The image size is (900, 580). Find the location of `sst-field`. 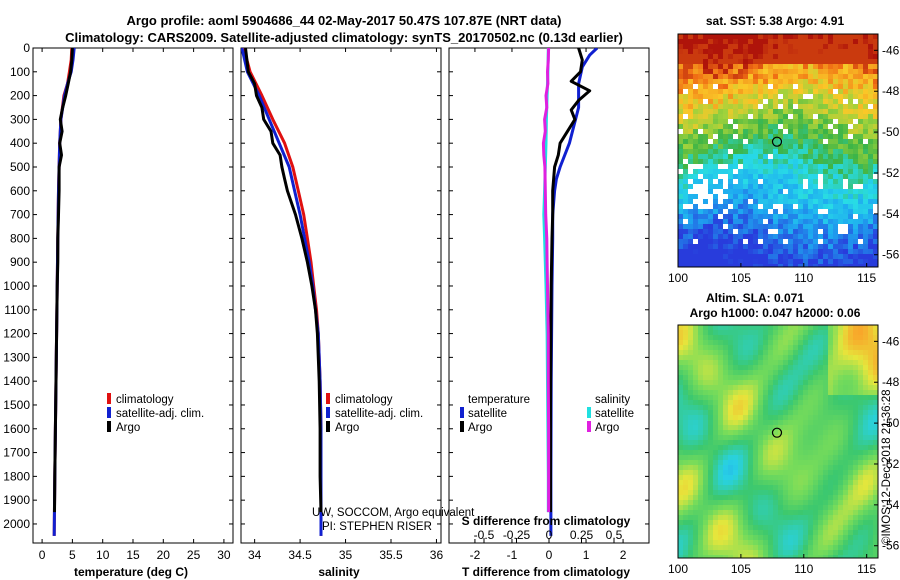

sst-field is located at coordinates (778, 150).